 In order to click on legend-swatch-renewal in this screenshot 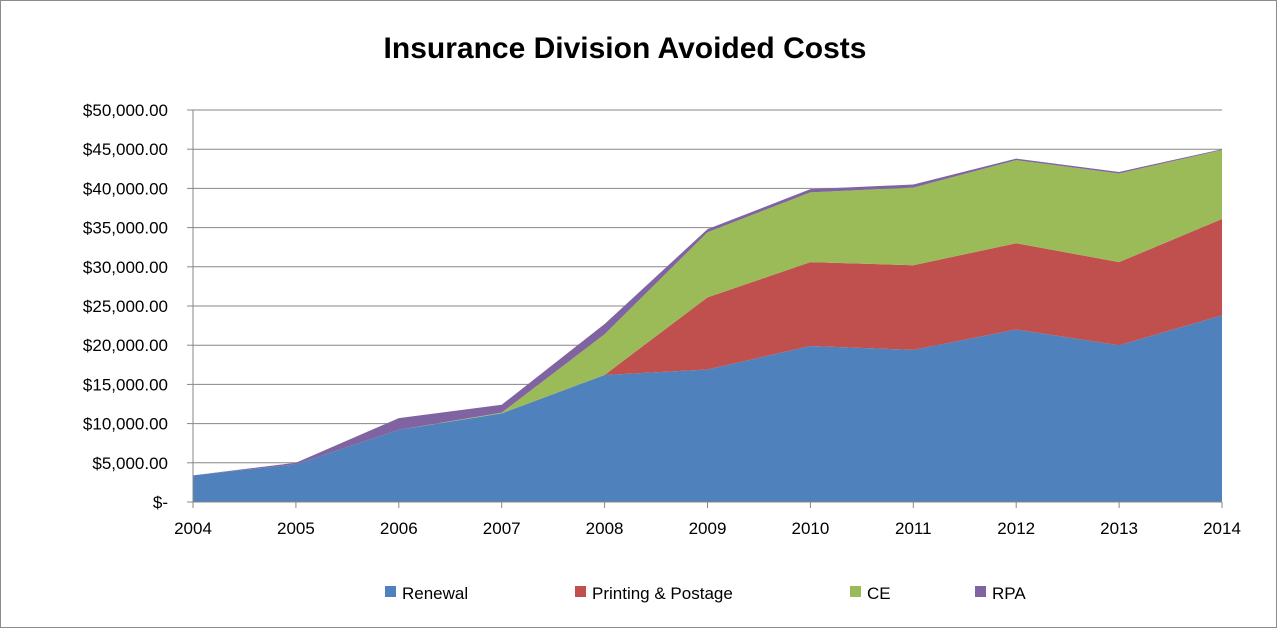, I will do `click(390, 591)`.